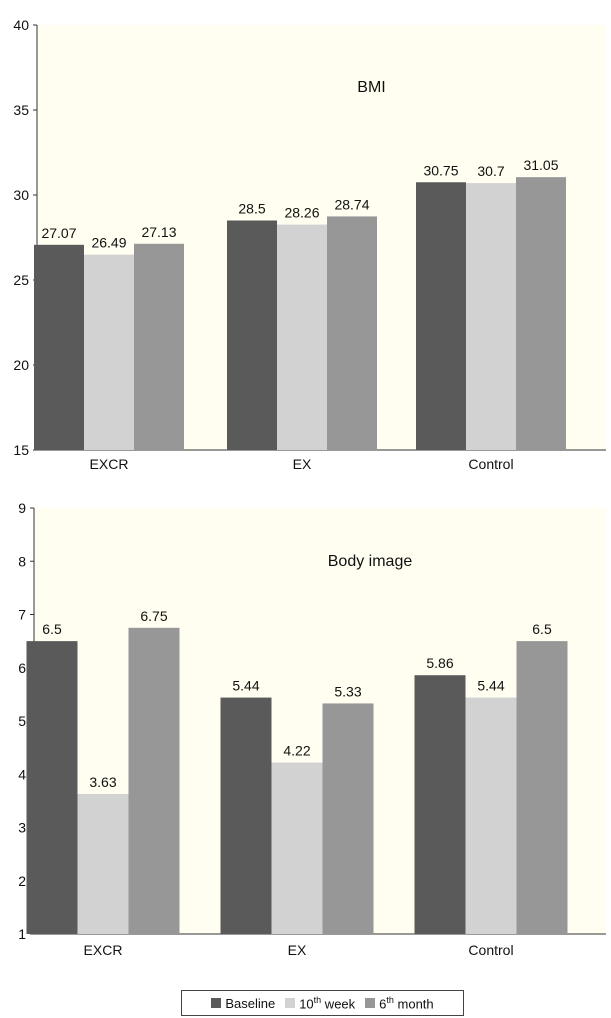  What do you see at coordinates (370, 1002) in the screenshot?
I see `legend-swatch-month6` at bounding box center [370, 1002].